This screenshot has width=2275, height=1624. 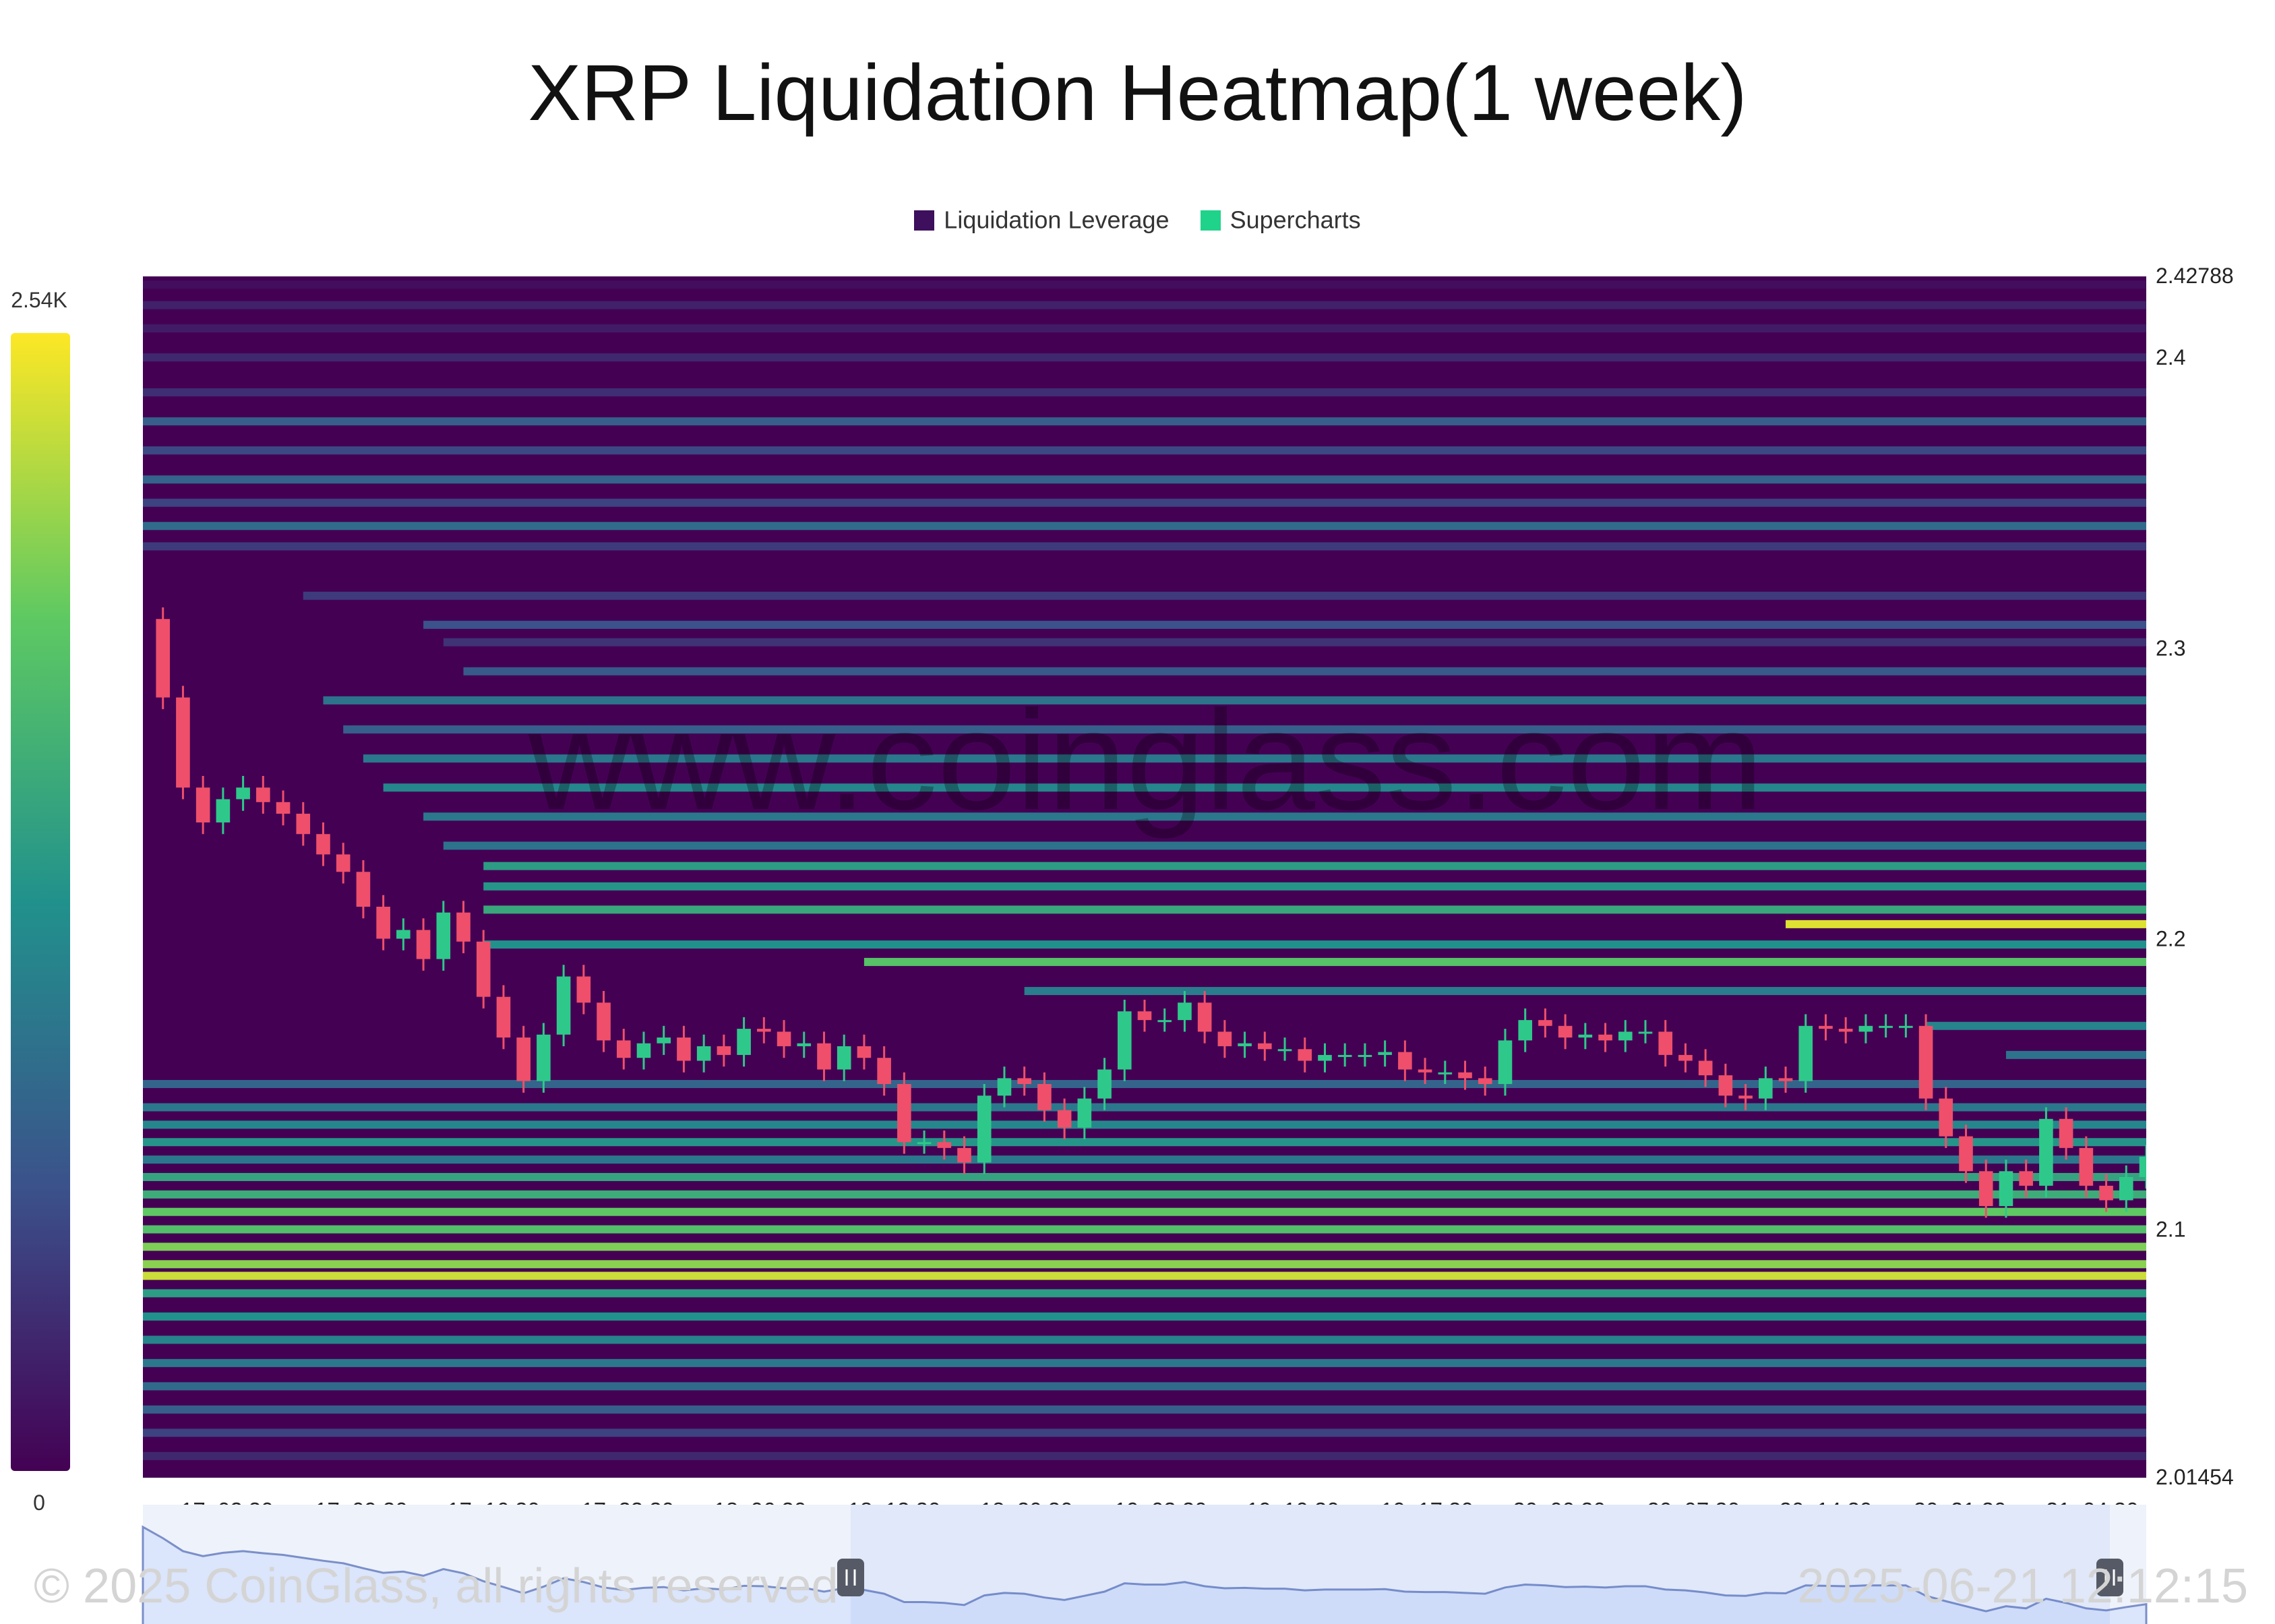 I want to click on legend-label-liquidation-leverage: Liquidation Leverage, so click(x=1057, y=220).